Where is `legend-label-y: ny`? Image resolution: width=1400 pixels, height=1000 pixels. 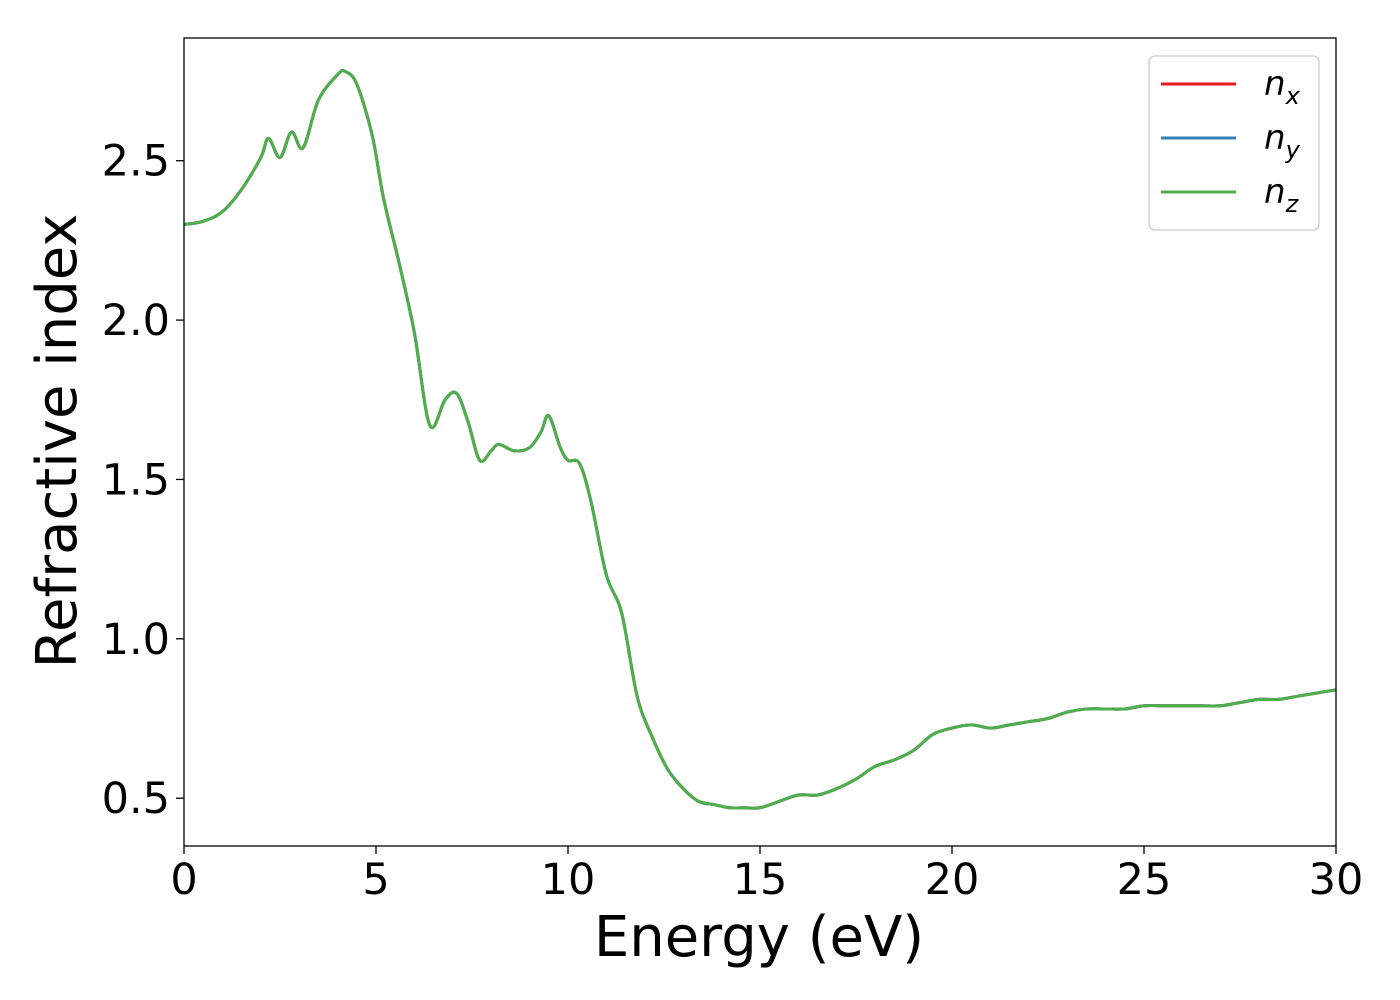
legend-label-y: ny is located at coordinates (1282, 141).